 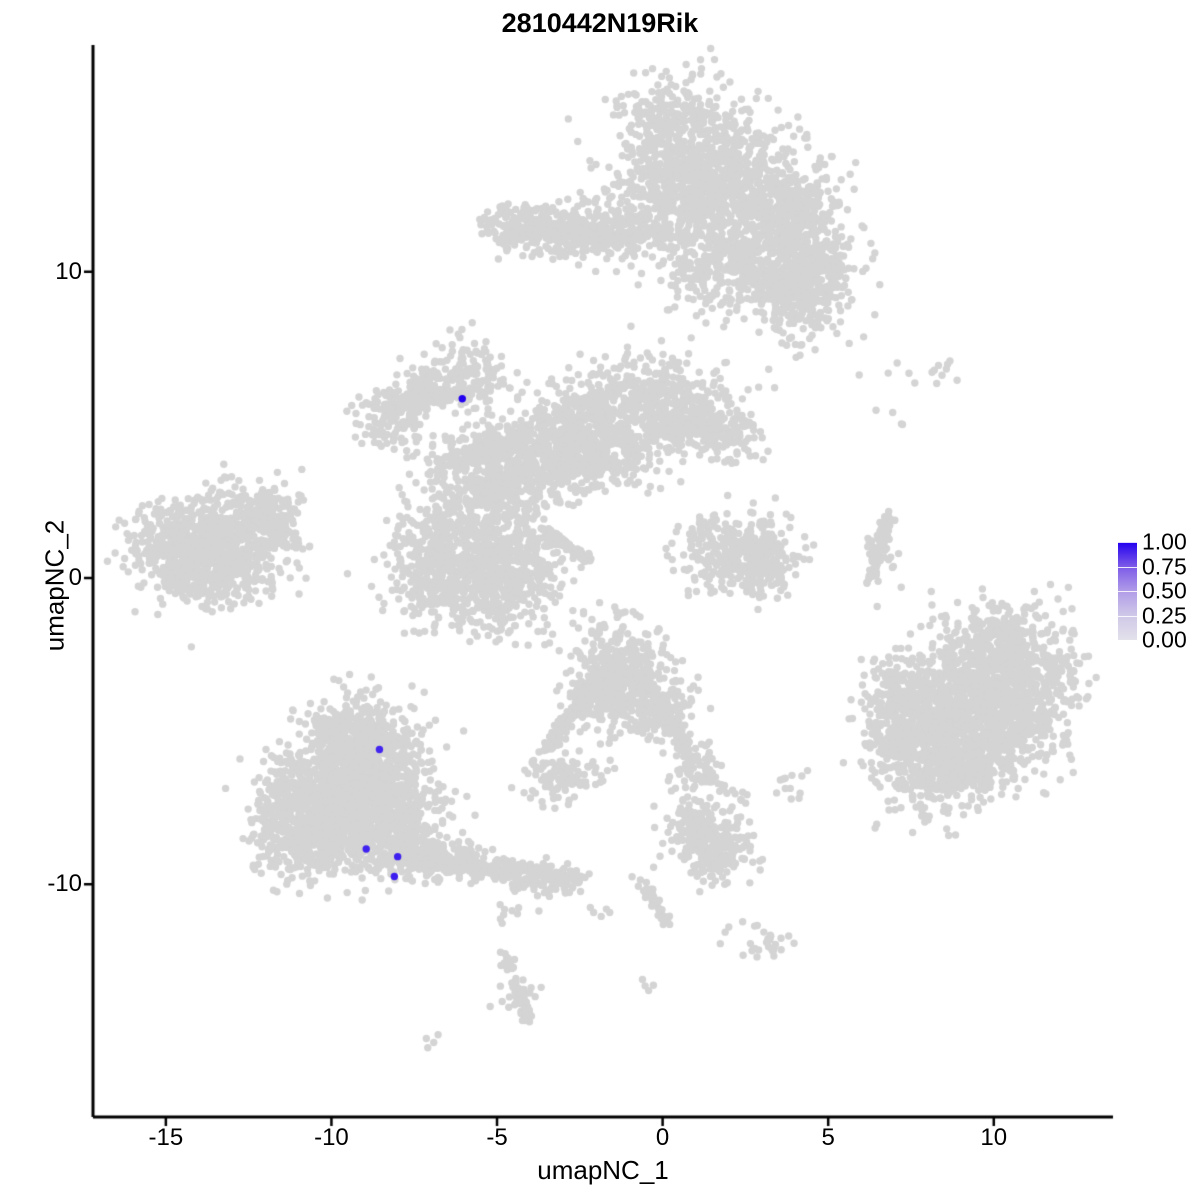 What do you see at coordinates (497, 1137) in the screenshot?
I see `x-tick-label: -5` at bounding box center [497, 1137].